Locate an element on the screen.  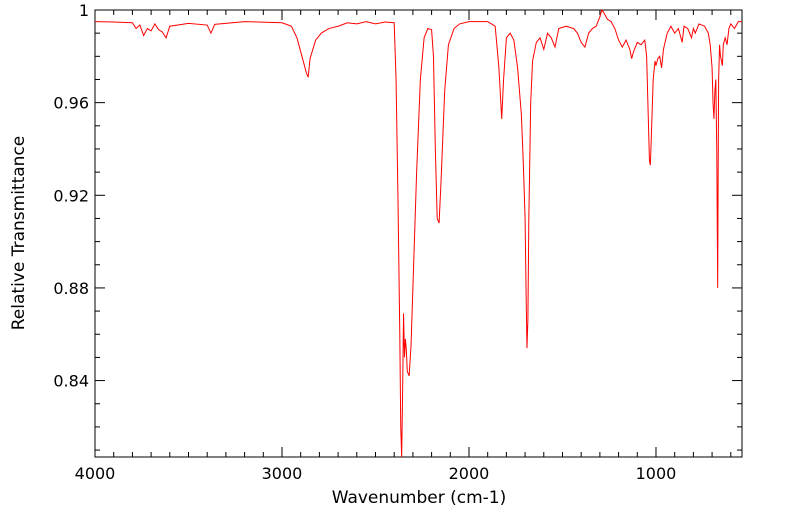
y-tick-label-0.88: 0.88 is located at coordinates (71, 288).